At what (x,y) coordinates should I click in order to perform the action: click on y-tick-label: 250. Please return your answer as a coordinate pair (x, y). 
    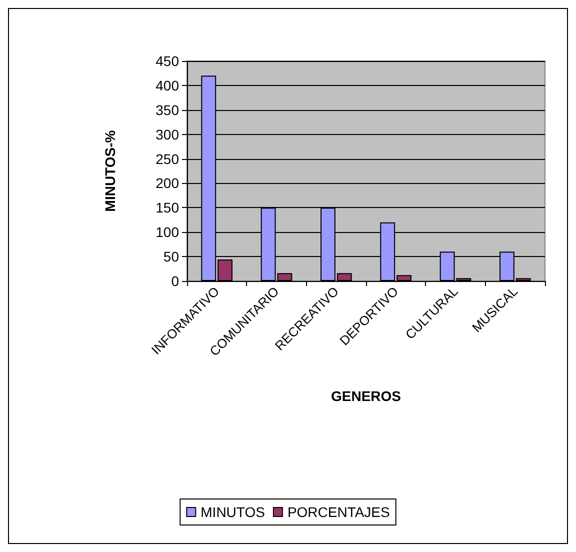
    Looking at the image, I should click on (168, 158).